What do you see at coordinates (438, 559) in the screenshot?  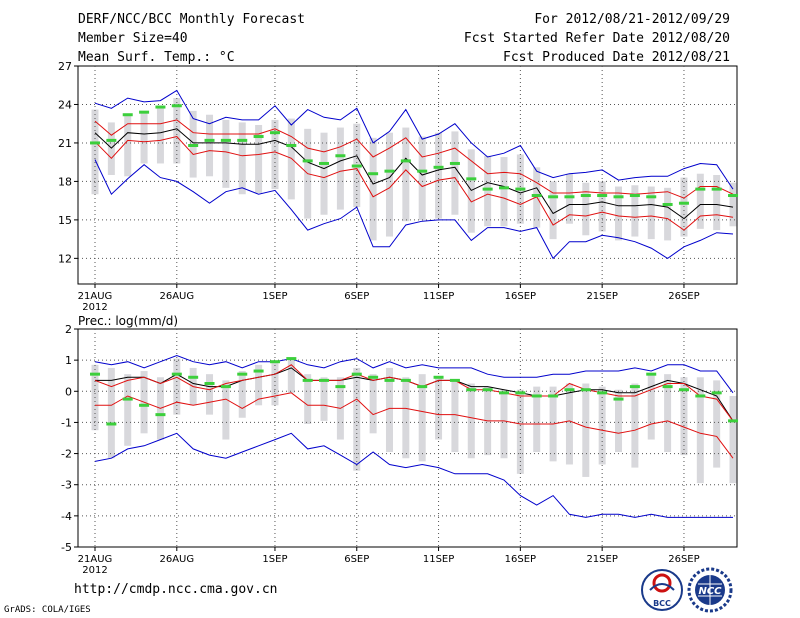 I see `x-tick-label: 11SEP` at bounding box center [438, 559].